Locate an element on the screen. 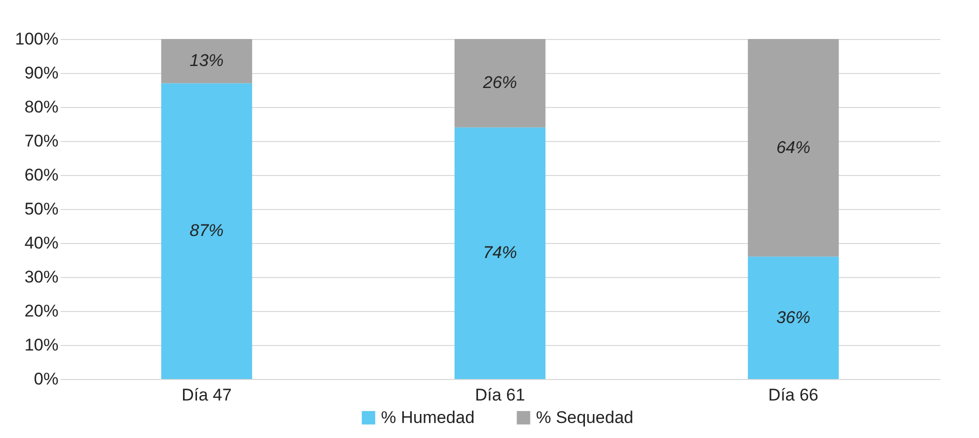 Image resolution: width=979 pixels, height=438 pixels. data-label: 26% is located at coordinates (500, 82).